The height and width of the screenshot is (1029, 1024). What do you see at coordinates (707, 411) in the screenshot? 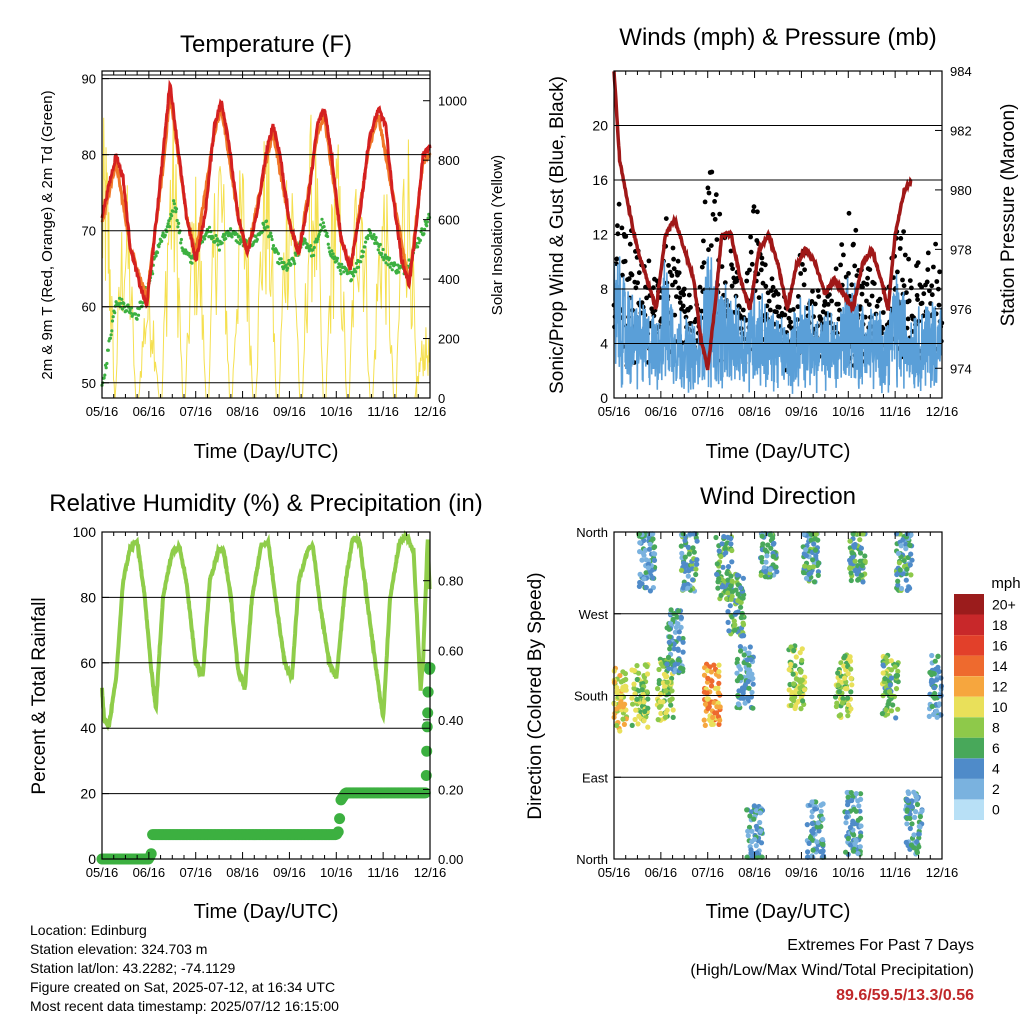
I see `x-tick-label: 07/16` at bounding box center [707, 411].